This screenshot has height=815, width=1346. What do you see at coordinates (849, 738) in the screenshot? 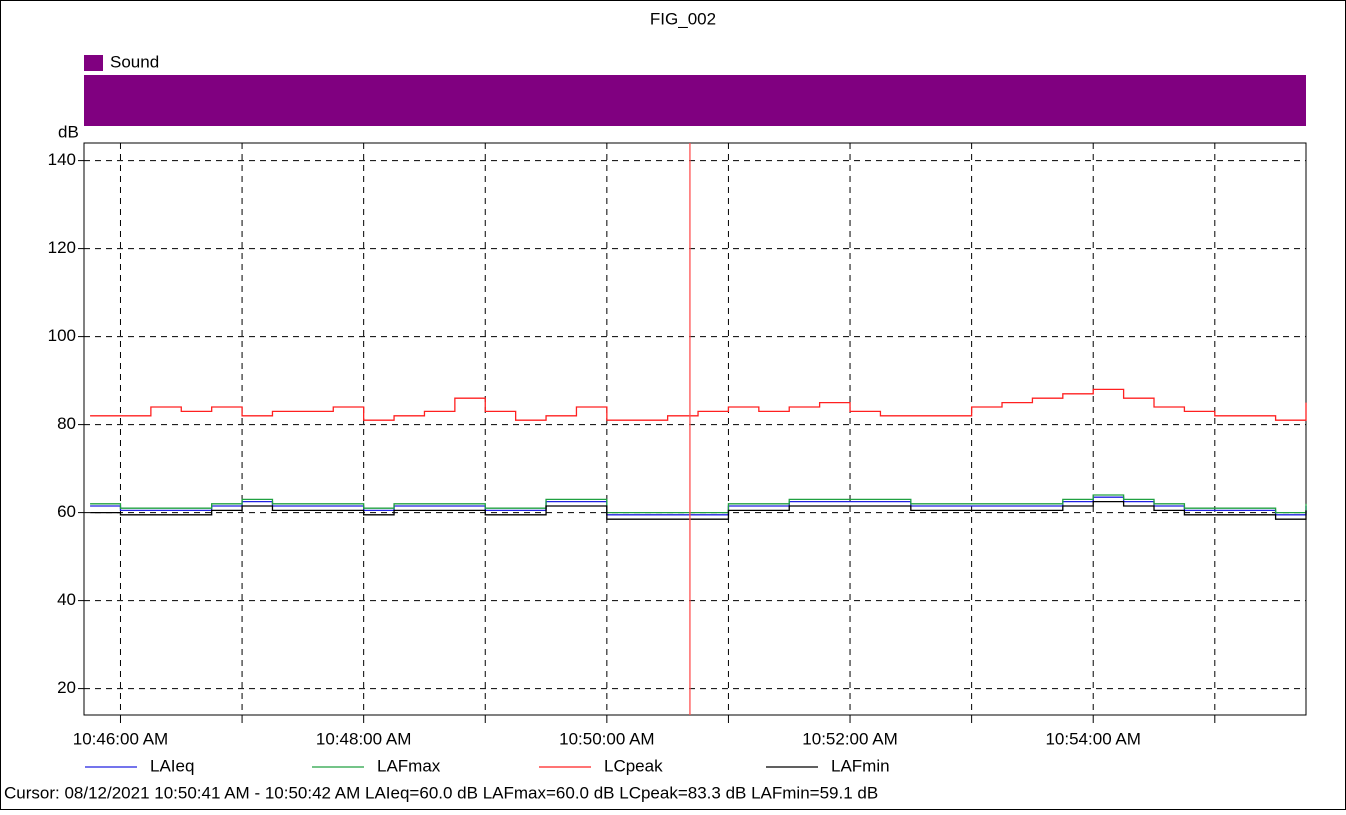
I see `x-tick-label: 10:52:00 AM` at bounding box center [849, 738].